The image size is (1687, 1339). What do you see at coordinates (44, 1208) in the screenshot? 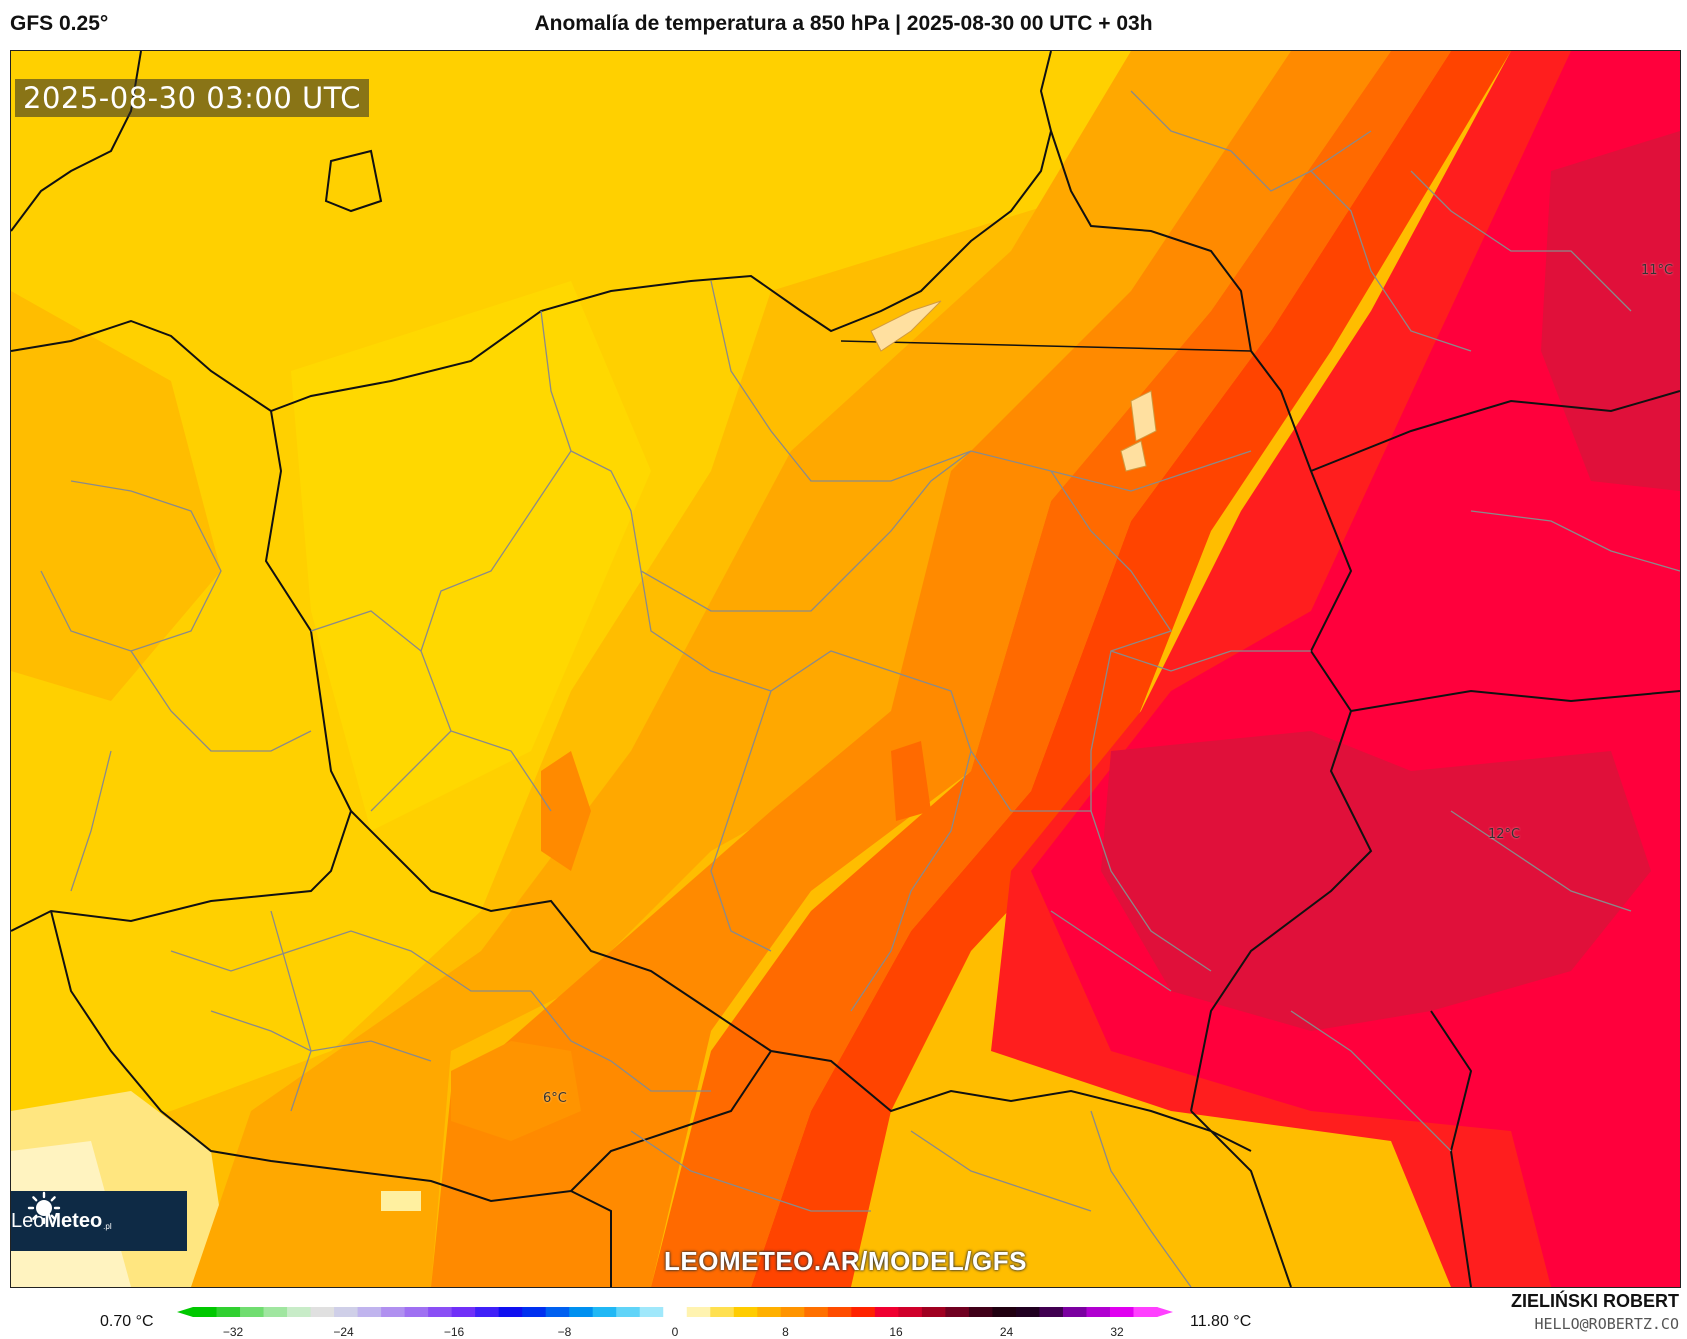
I see `sun-icon` at bounding box center [44, 1208].